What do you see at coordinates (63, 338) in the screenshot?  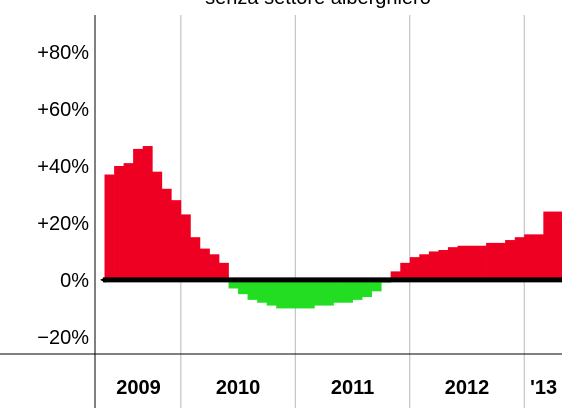 I see `y-tick-label: −20%` at bounding box center [63, 338].